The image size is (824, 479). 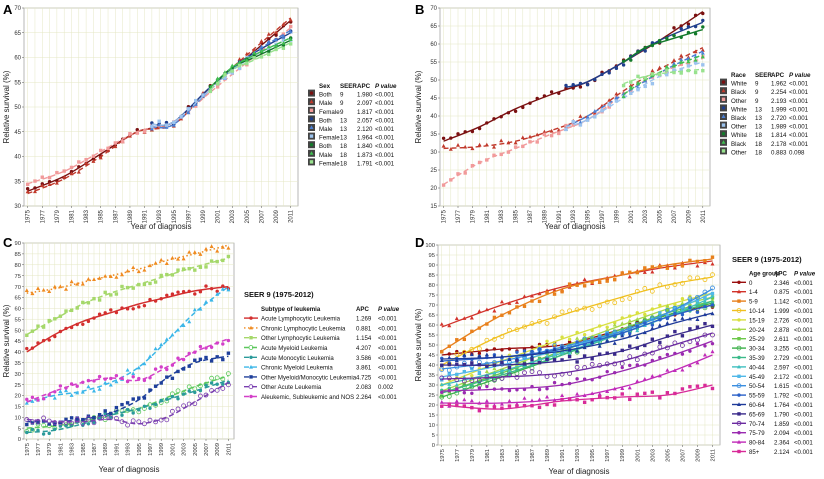 What do you see at coordinates (325, 86) in the screenshot?
I see `legend-header: Sex` at bounding box center [325, 86].